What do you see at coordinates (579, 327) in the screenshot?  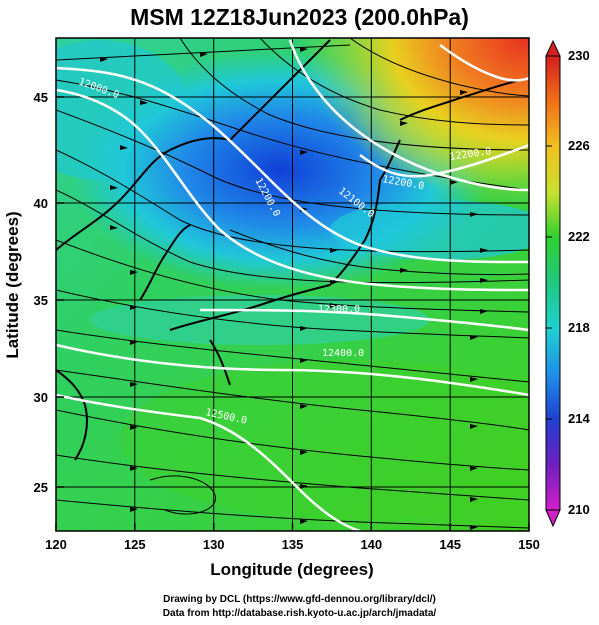 I see `colorbar-label: 218` at bounding box center [579, 327].